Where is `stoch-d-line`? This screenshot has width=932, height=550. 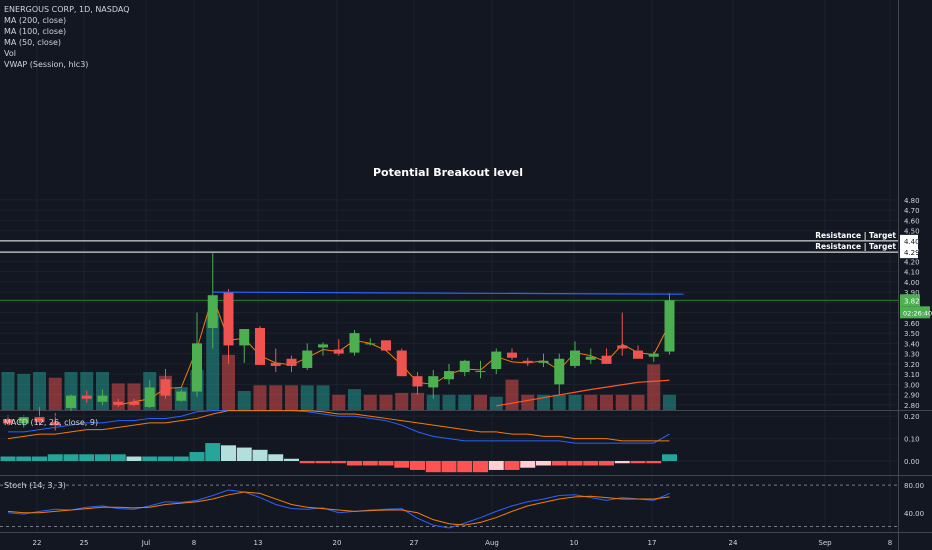 stoch-d-line is located at coordinates (338, 508).